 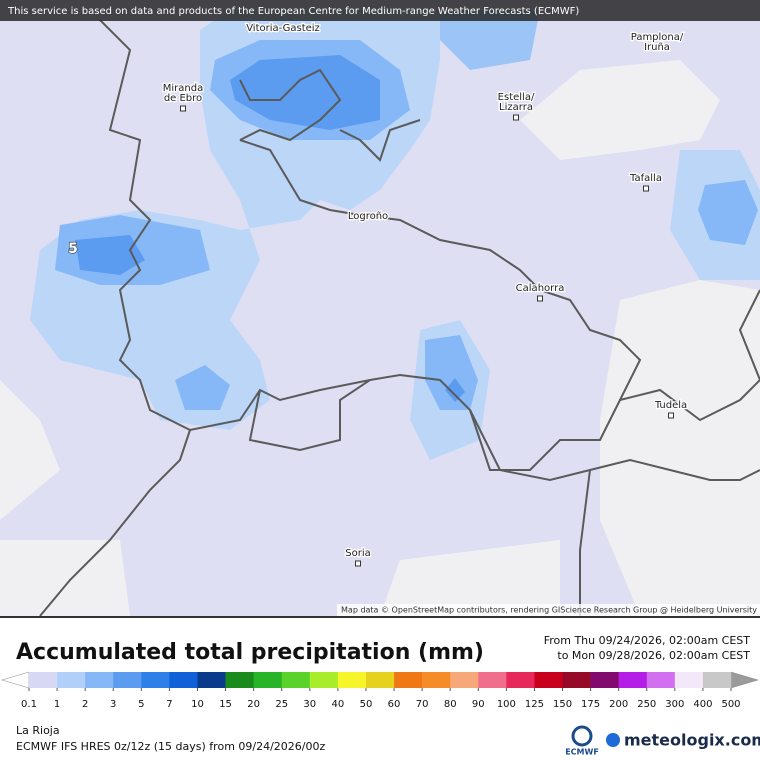 I want to click on tick-label: 150, so click(x=562, y=704).